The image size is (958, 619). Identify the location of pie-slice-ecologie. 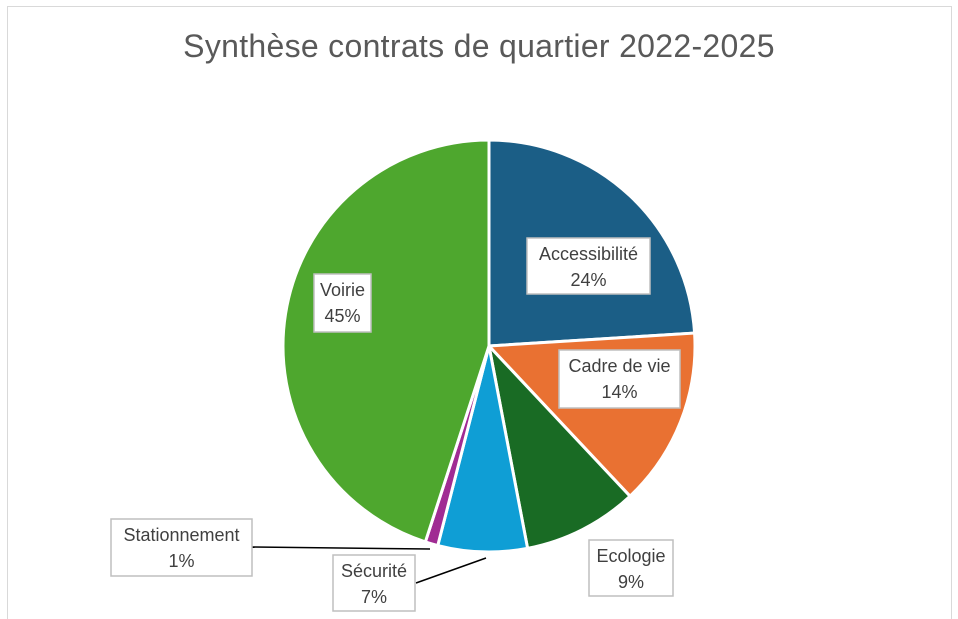
(559, 446).